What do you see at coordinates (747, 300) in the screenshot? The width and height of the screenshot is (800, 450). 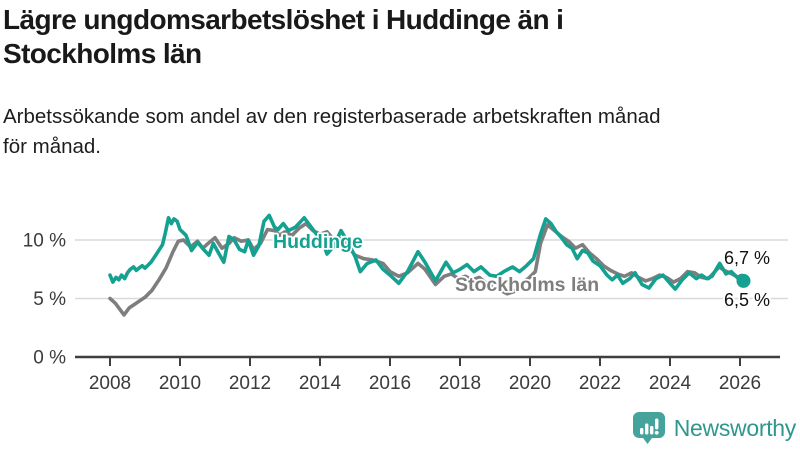 I see `huddinge-end-value-label: 6,5 %` at bounding box center [747, 300].